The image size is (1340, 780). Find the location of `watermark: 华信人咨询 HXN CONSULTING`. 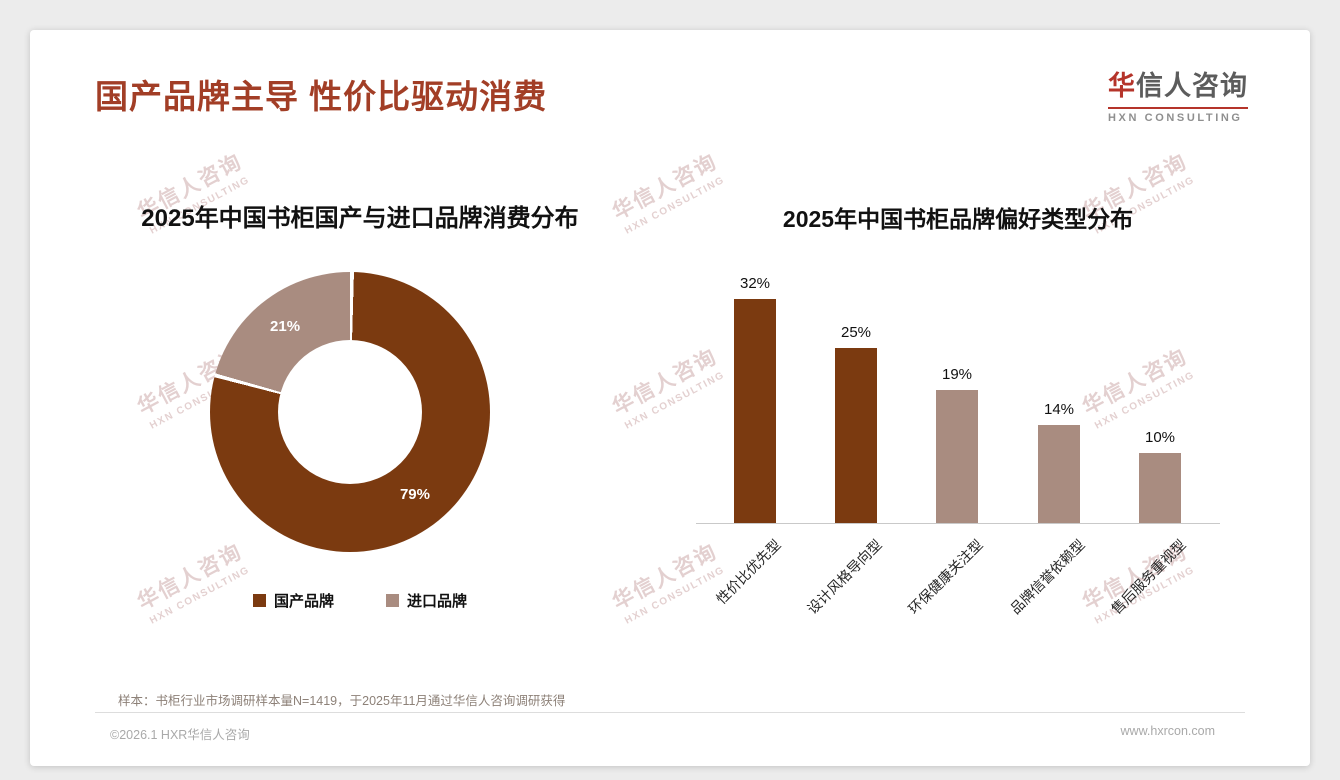

watermark: 华信人咨询 HXN CONSULTING is located at coordinates (193, 582).